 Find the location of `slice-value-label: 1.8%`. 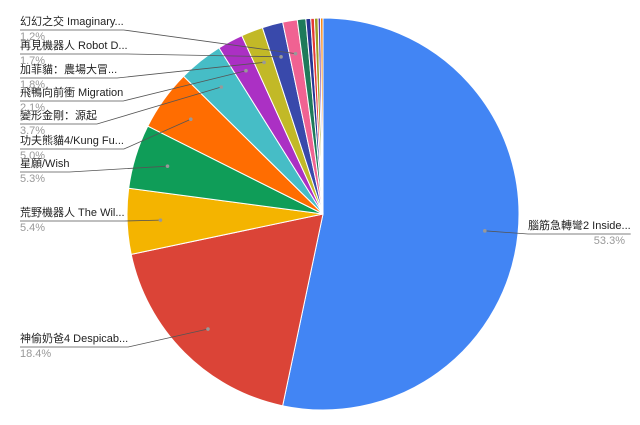

slice-value-label: 1.8% is located at coordinates (32, 85).